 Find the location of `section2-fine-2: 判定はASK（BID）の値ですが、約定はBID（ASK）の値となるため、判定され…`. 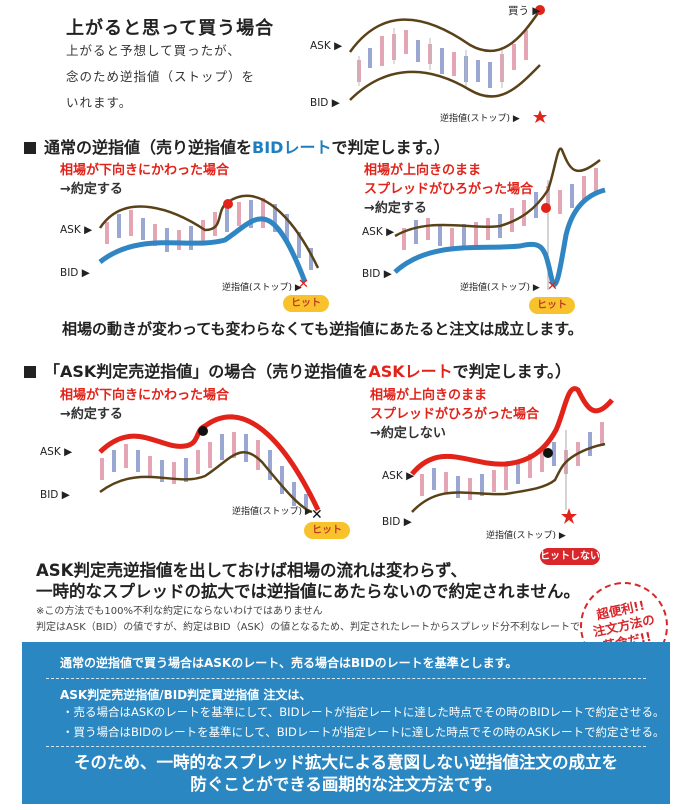

section2-fine-2: 判定はASK（BID）の値ですが、約定はBID（ASK）の値となるため、判定され… is located at coordinates (343, 627).